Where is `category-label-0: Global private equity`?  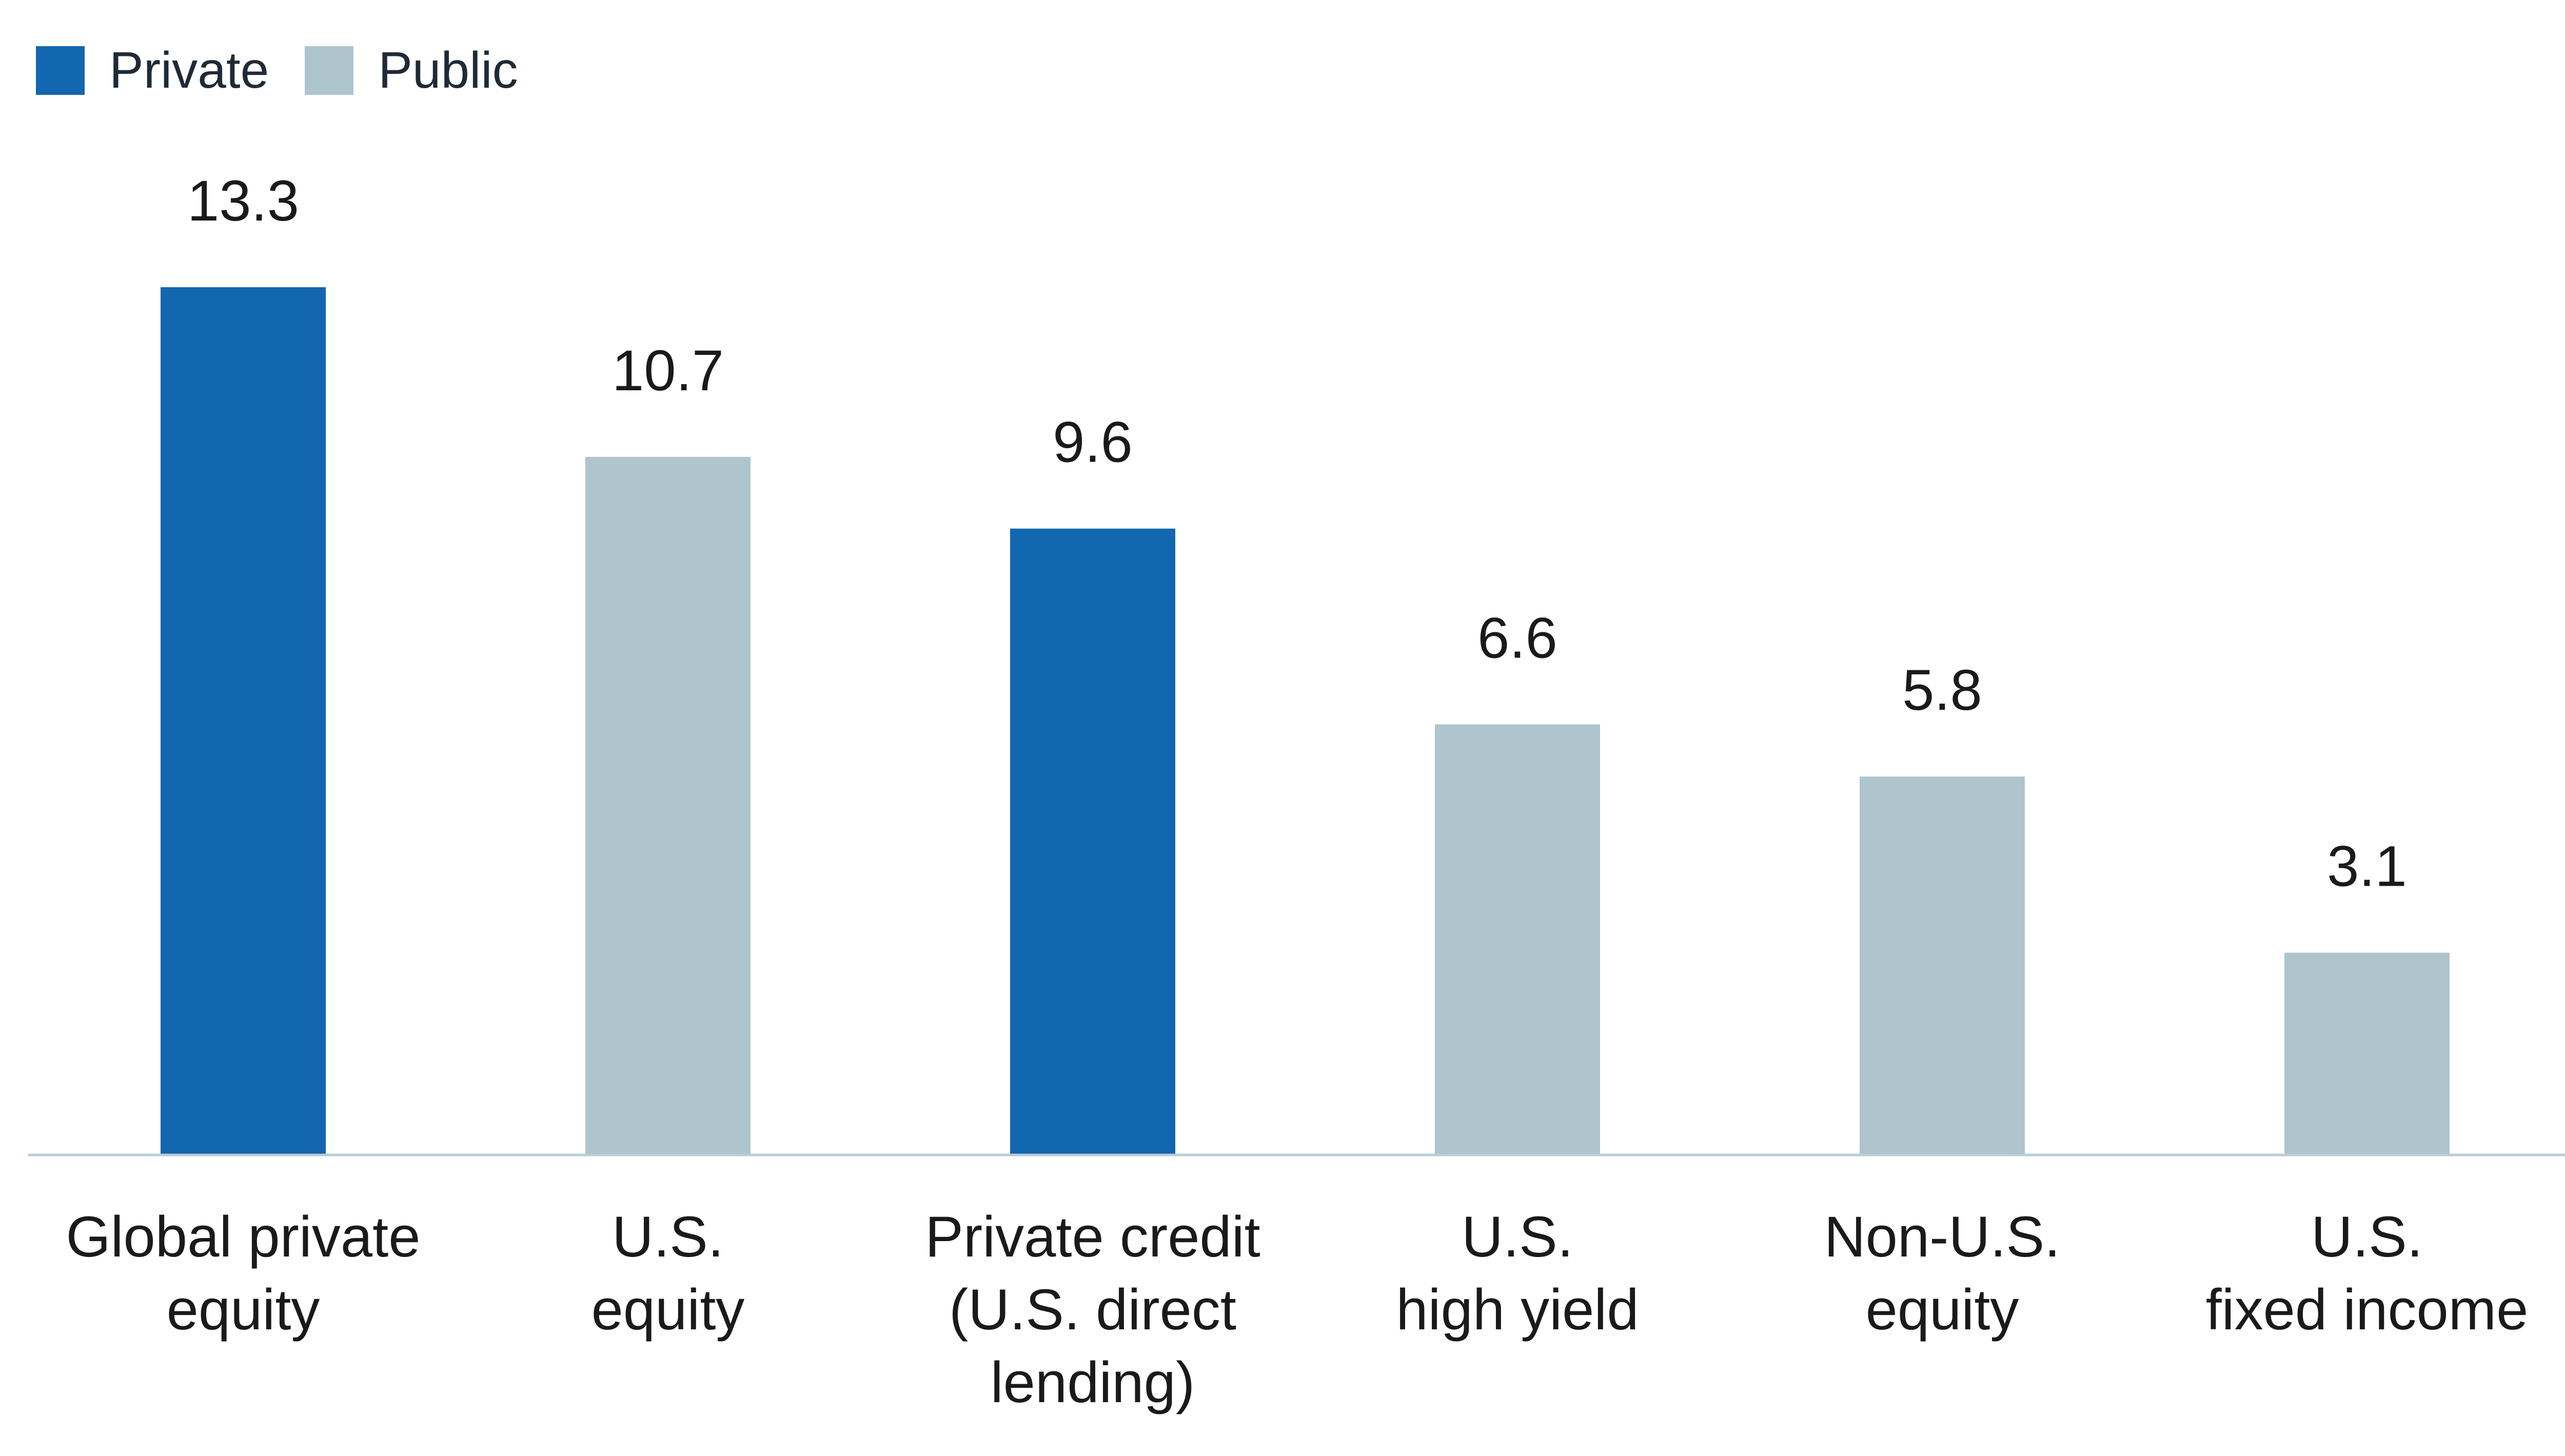 category-label-0: Global private equity is located at coordinates (243, 1274).